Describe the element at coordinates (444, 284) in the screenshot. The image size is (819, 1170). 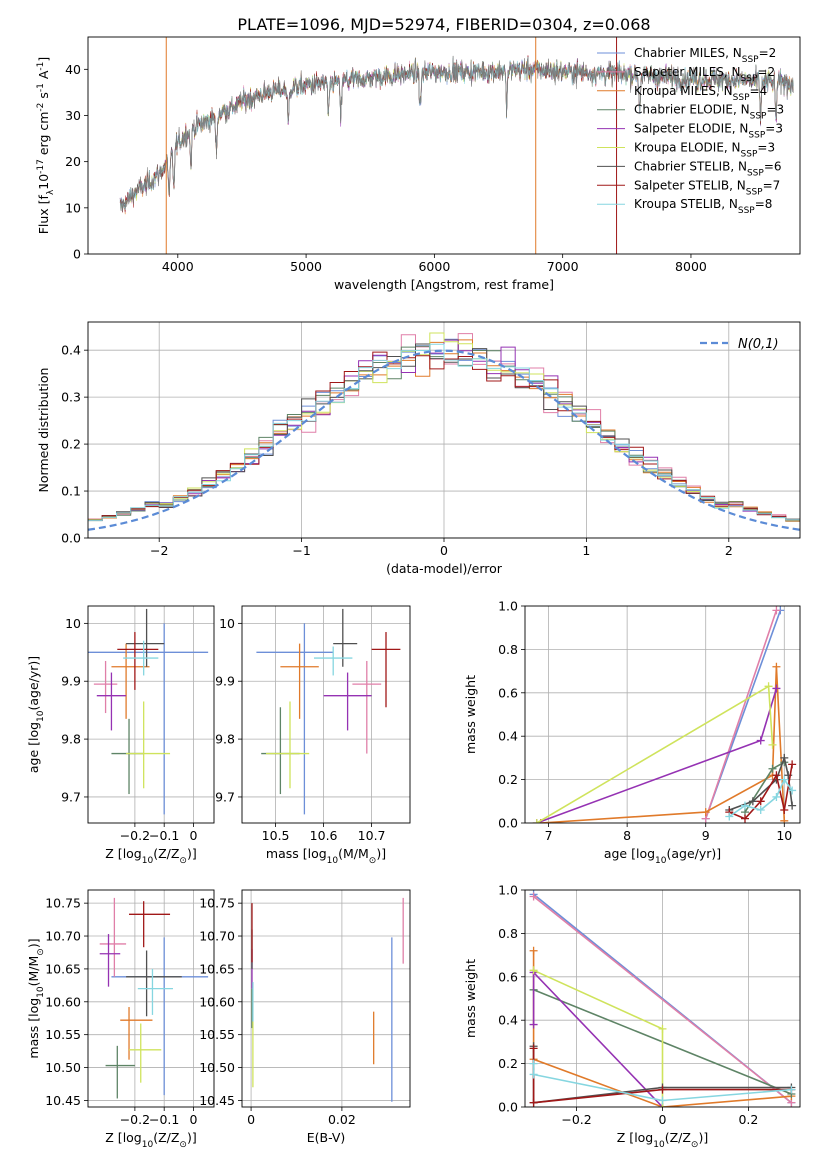
I see `x-axis-label: wavelength [Angstrom, rest frame]` at that location.